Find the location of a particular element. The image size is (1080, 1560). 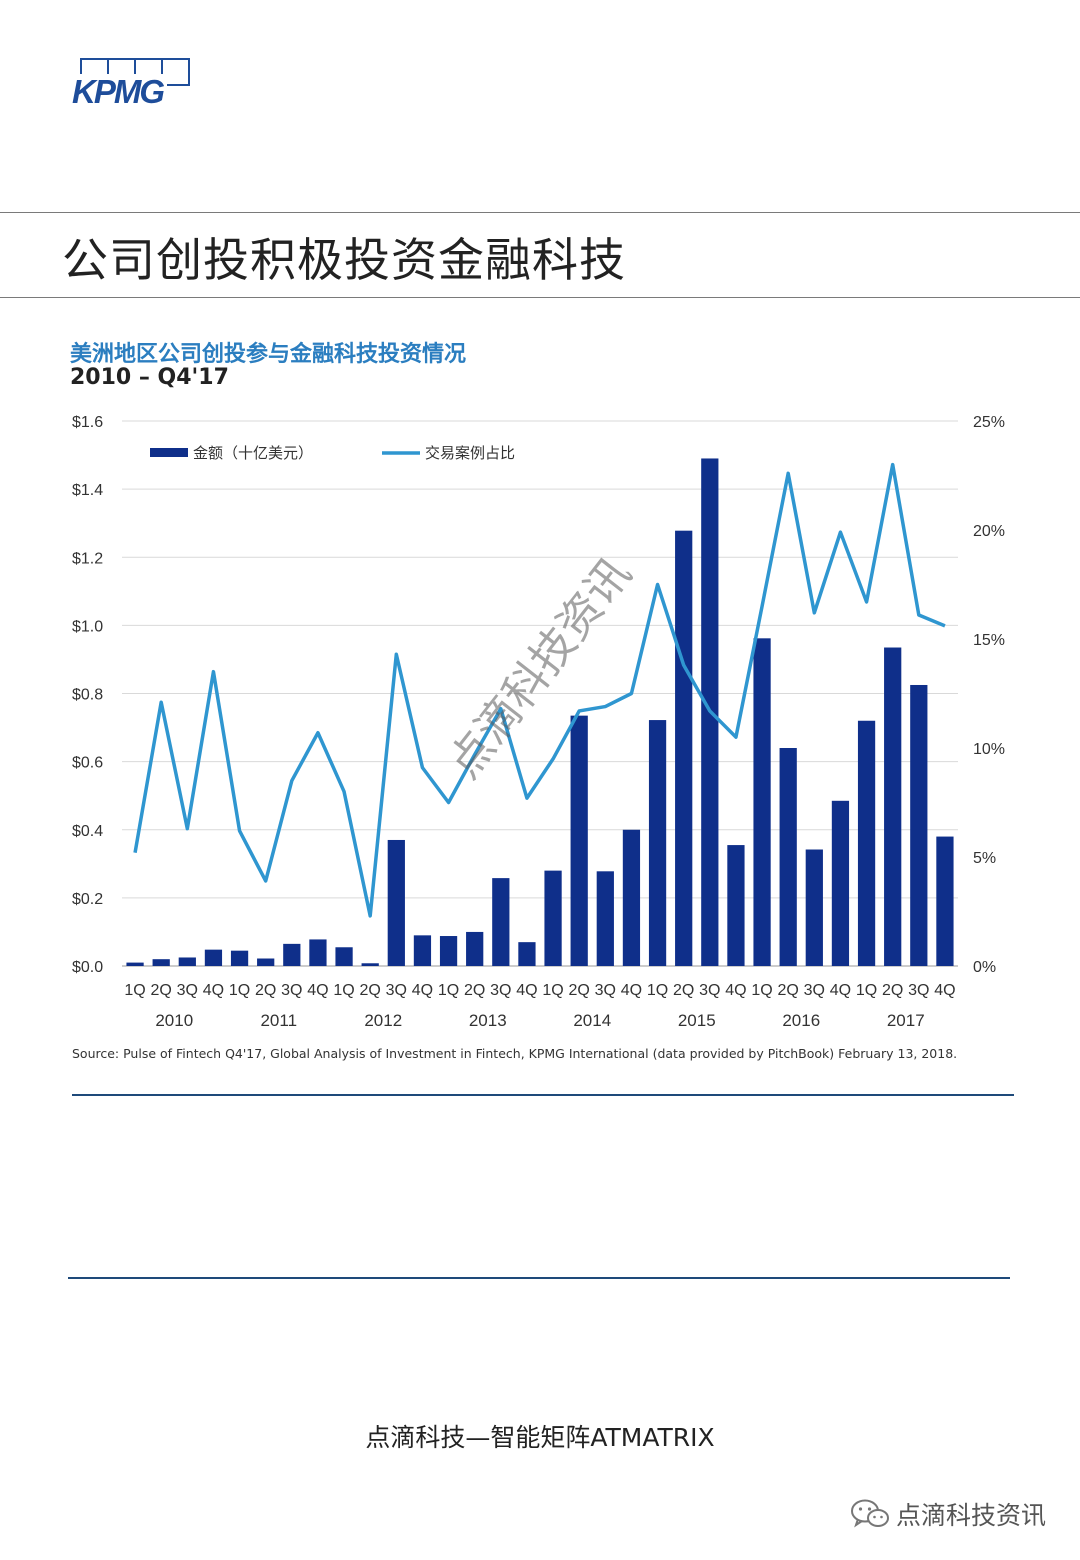

year-label: 2013 is located at coordinates (488, 1020).